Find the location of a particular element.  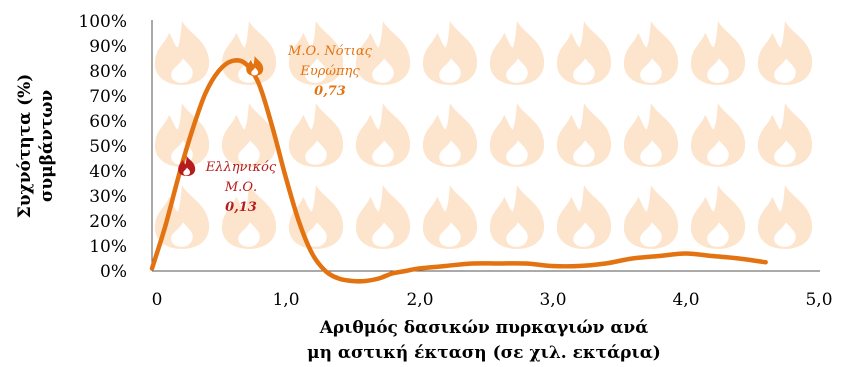

annotation-label: Ευρώπης is located at coordinates (329, 71).